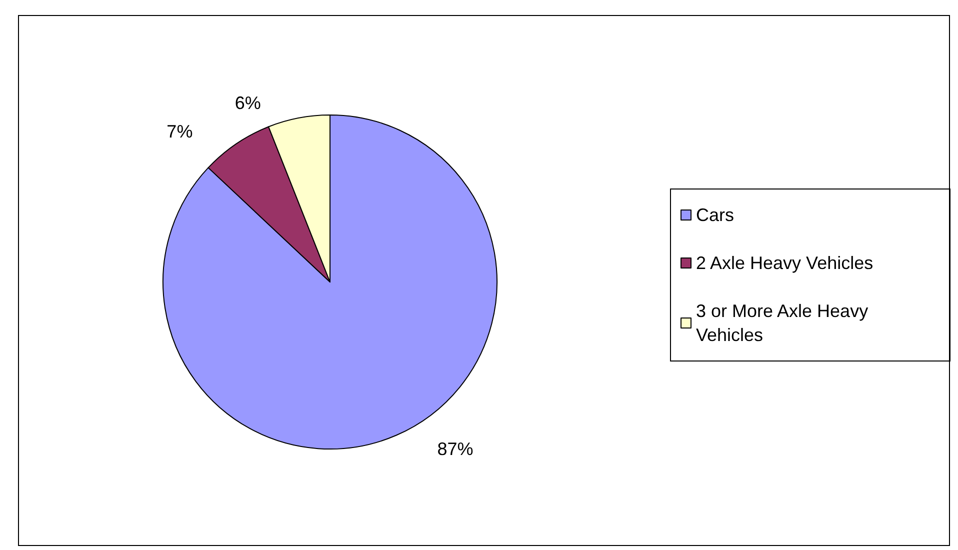  I want to click on legend-label: 3 or More Axle Heavy Vehicles, so click(785, 323).